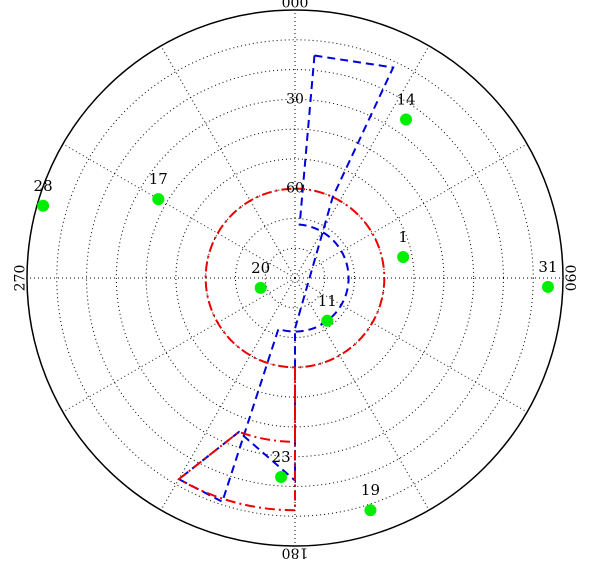 This screenshot has height=565, width=590. Describe the element at coordinates (295, 5) in the screenshot. I see `azimuth-tick-label: 000` at that location.